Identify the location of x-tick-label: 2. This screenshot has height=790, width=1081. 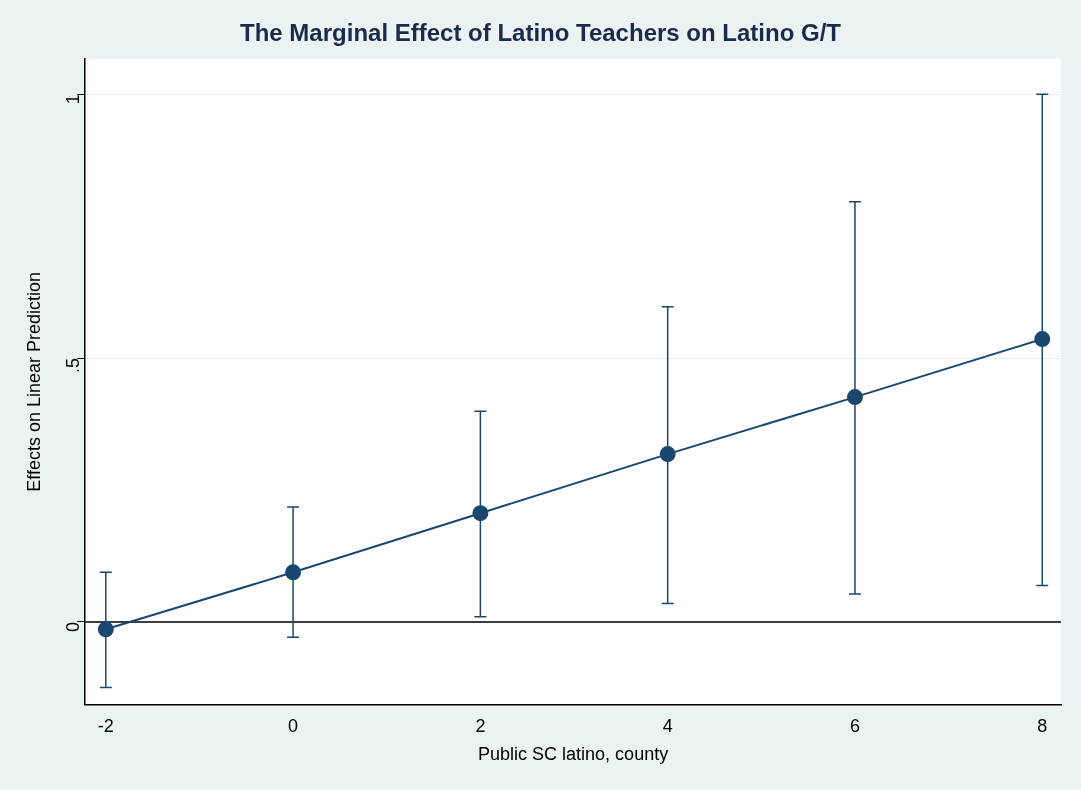
(480, 725).